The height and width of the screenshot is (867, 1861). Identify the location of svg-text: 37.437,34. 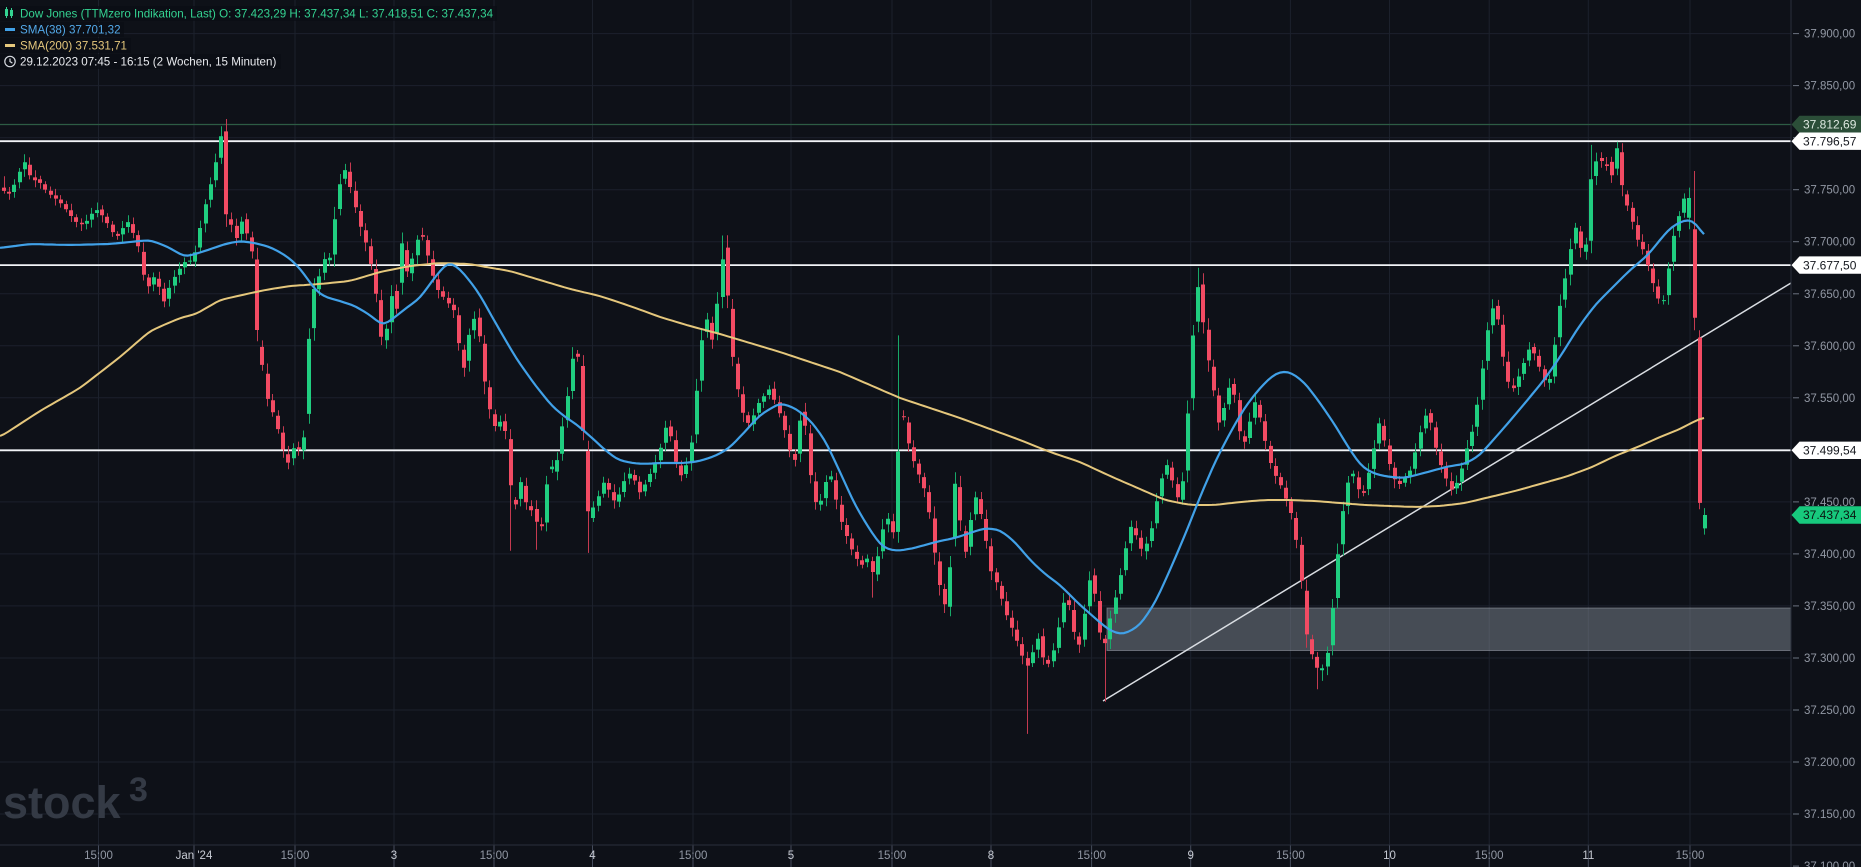
(1830, 515).